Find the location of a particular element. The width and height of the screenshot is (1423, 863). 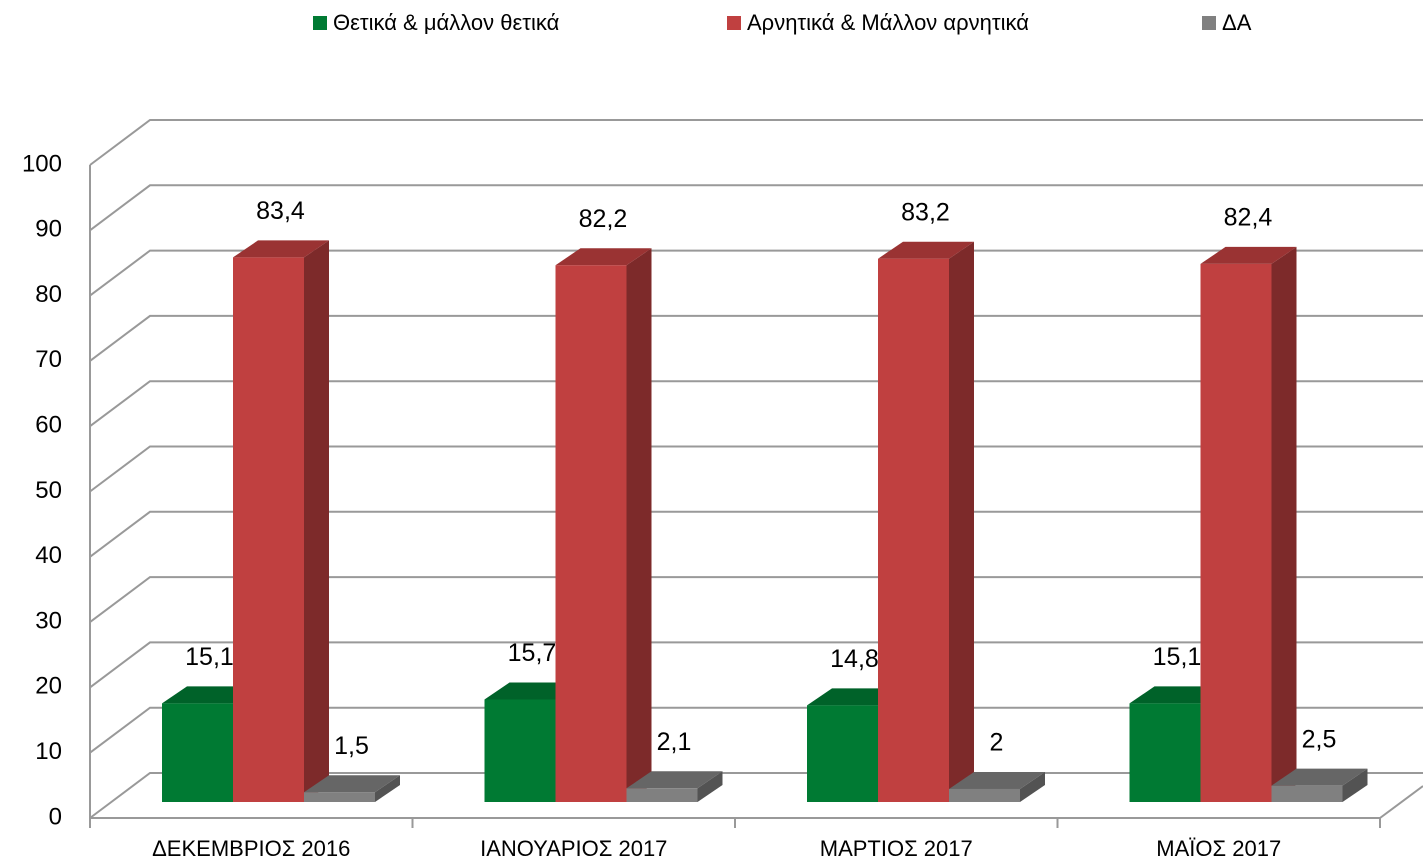

x-tick-label: ΜΑΪΟΣ 2017 is located at coordinates (1218, 848).